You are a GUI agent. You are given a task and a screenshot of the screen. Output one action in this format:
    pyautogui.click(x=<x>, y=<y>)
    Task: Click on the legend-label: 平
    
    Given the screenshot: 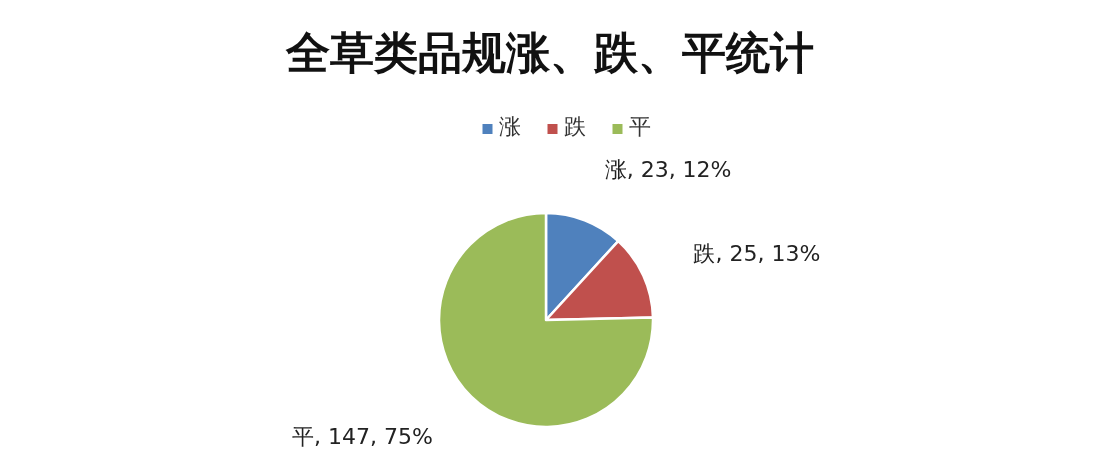 What is the action you would take?
    pyautogui.click(x=639, y=126)
    